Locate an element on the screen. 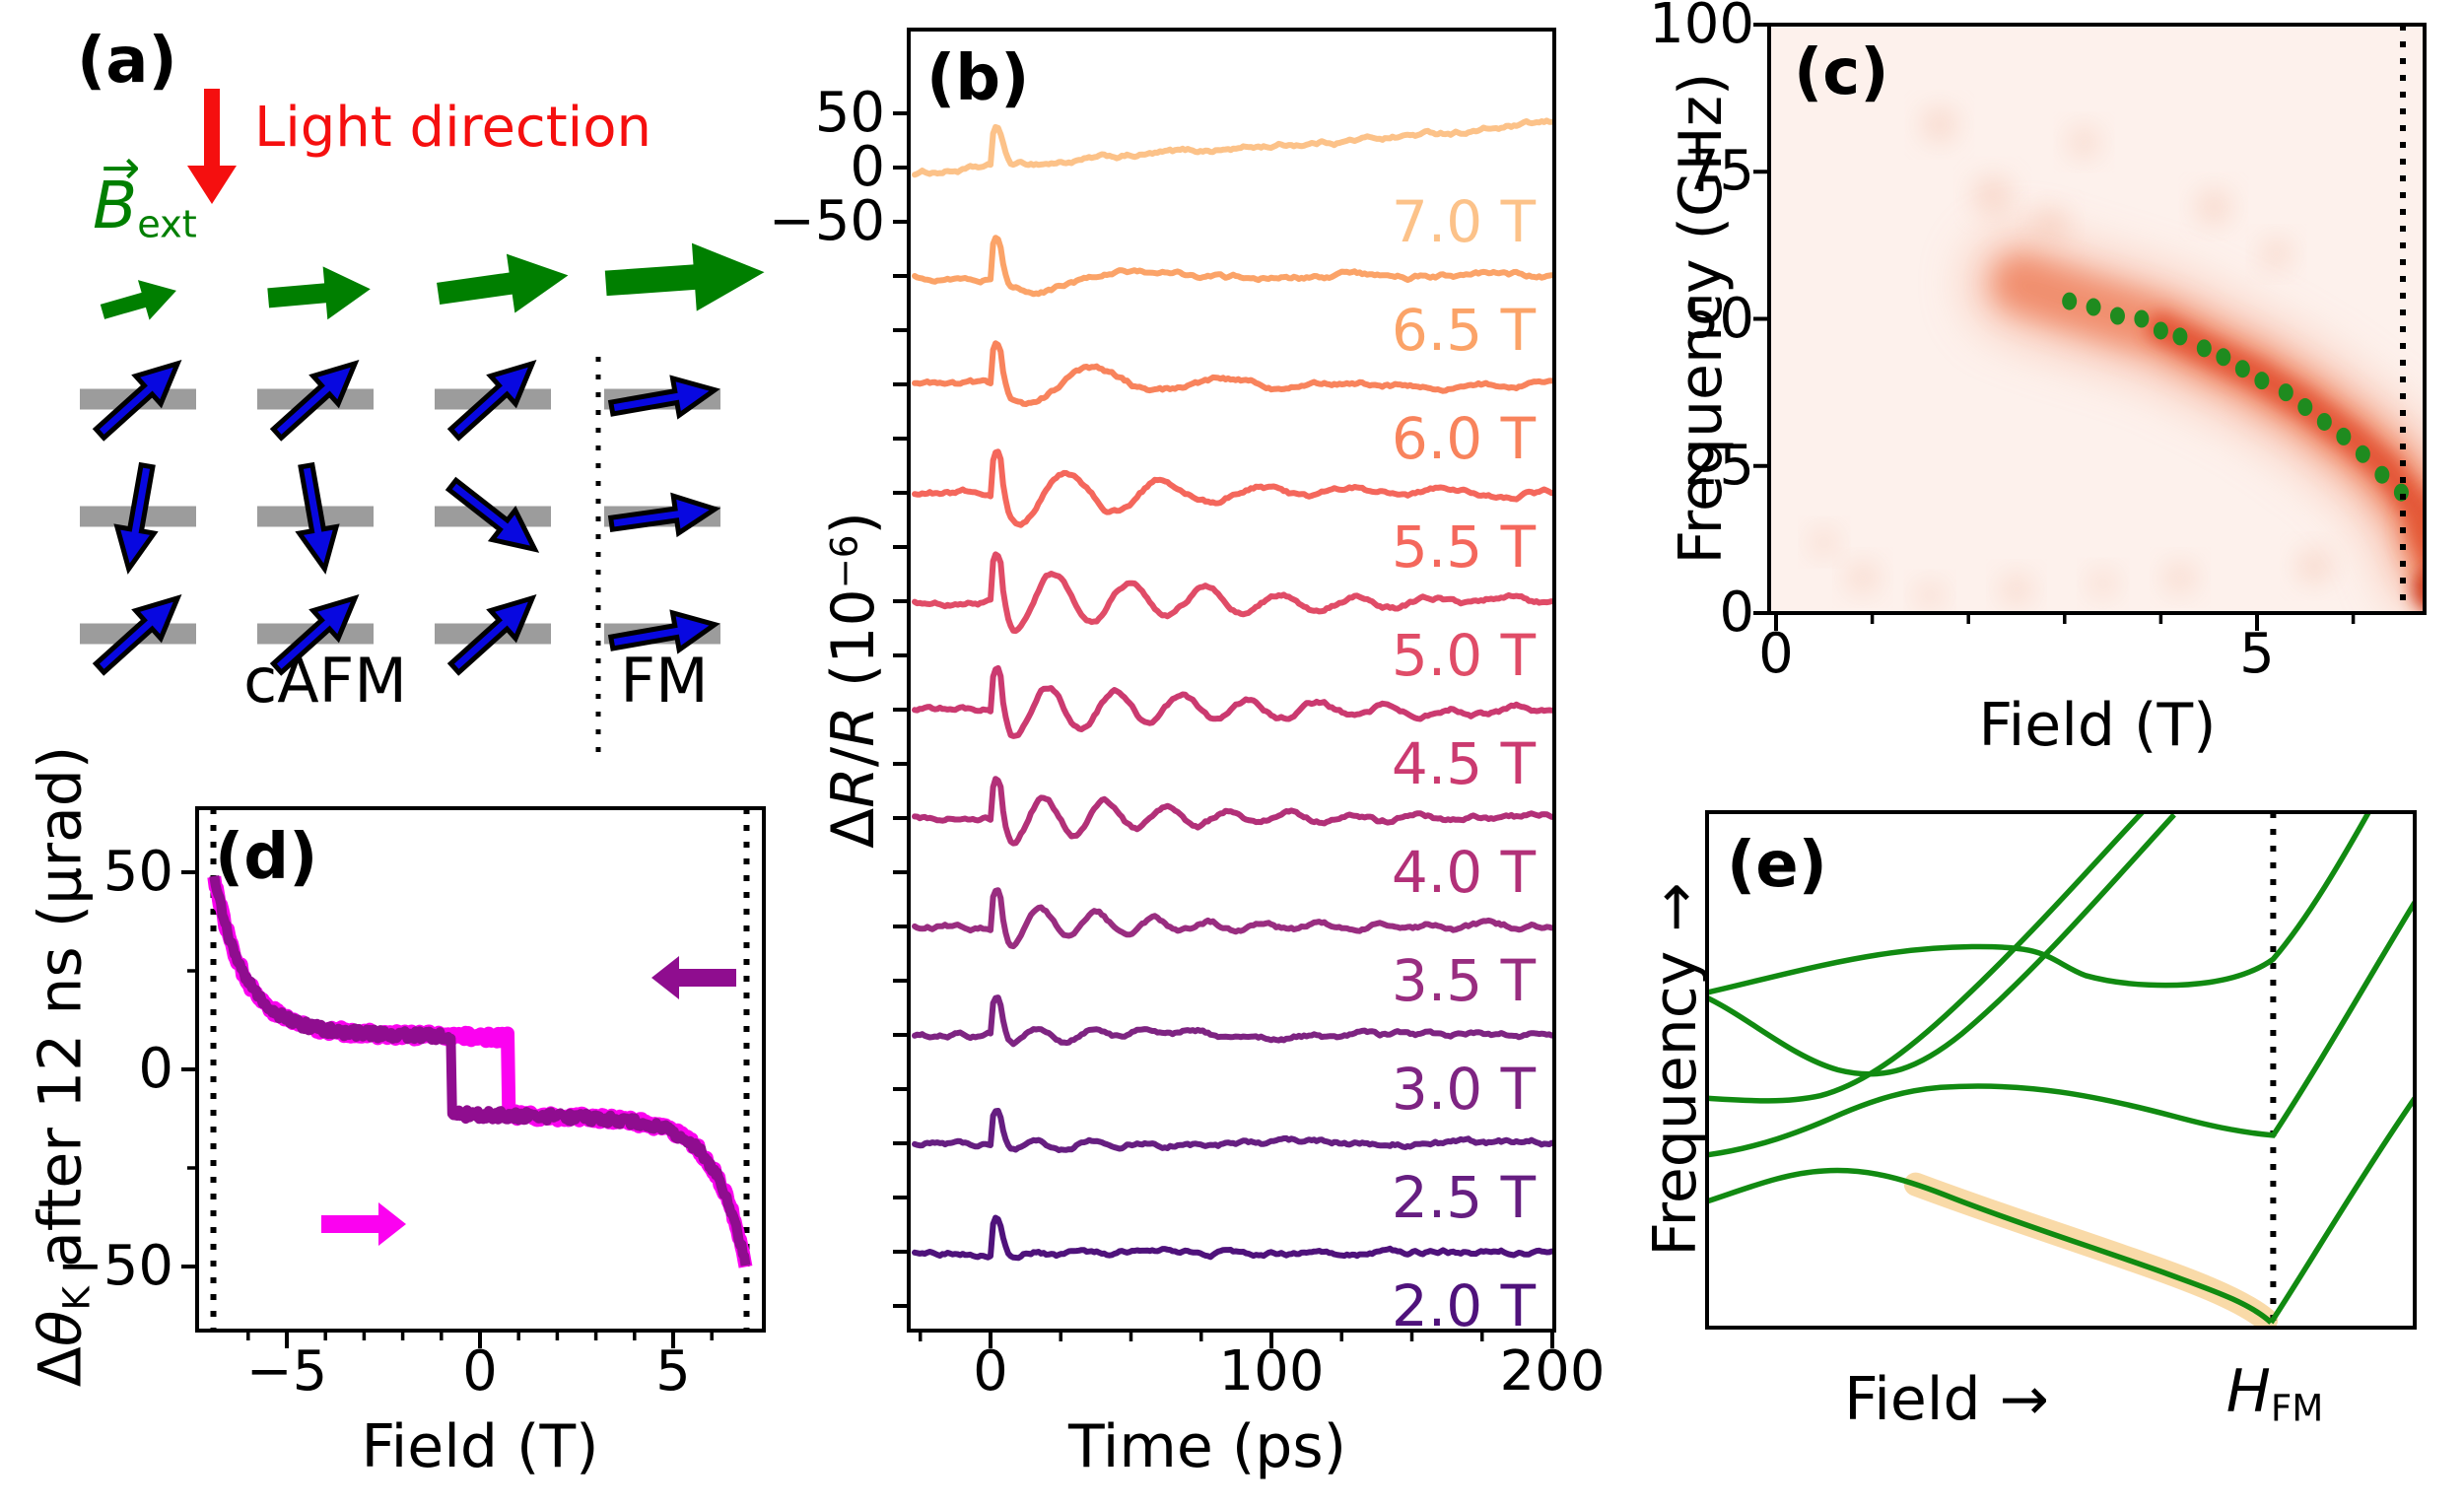 The width and height of the screenshot is (2464, 1507). sweep-up-arrow is located at coordinates (363, 1224).